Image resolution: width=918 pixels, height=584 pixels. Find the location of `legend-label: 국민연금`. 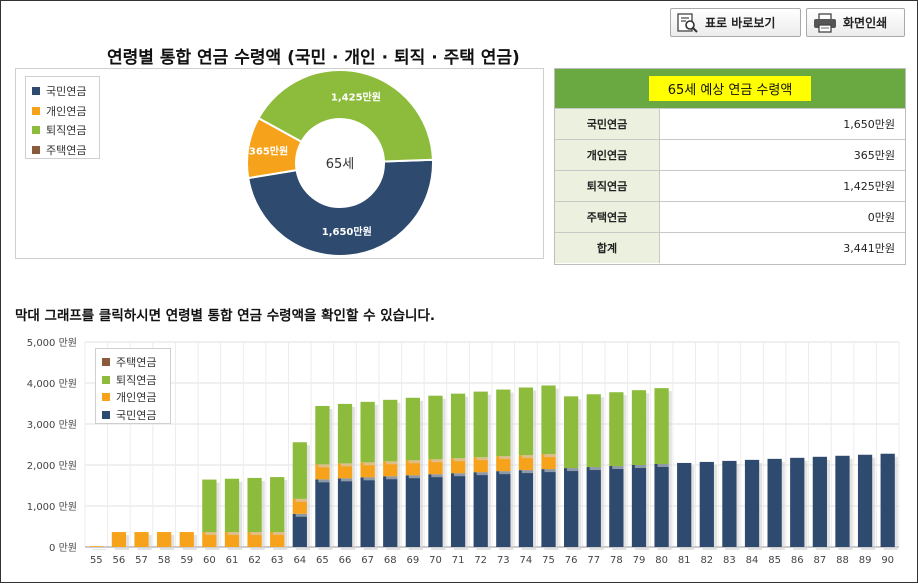

legend-label: 국민연금 is located at coordinates (136, 415).